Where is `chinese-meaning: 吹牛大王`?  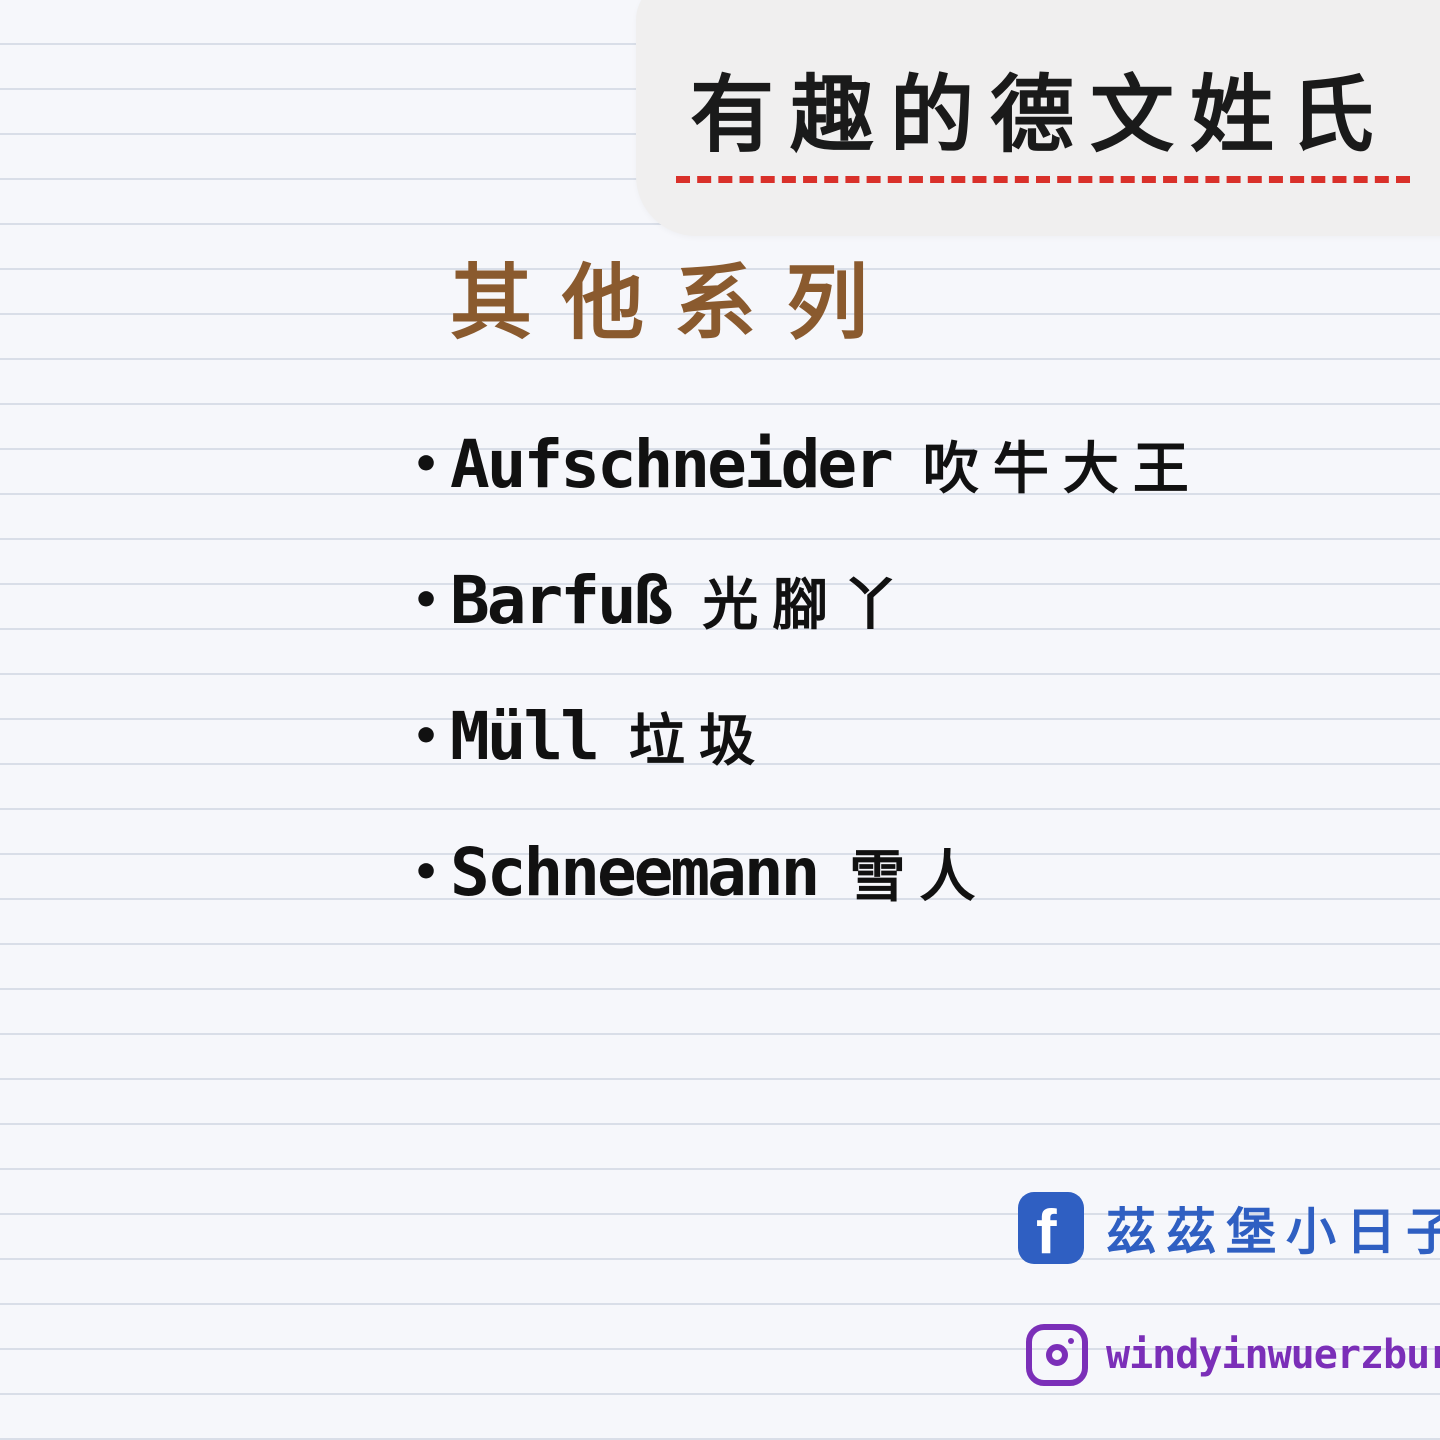 chinese-meaning: 吹牛大王 is located at coordinates (1062, 469).